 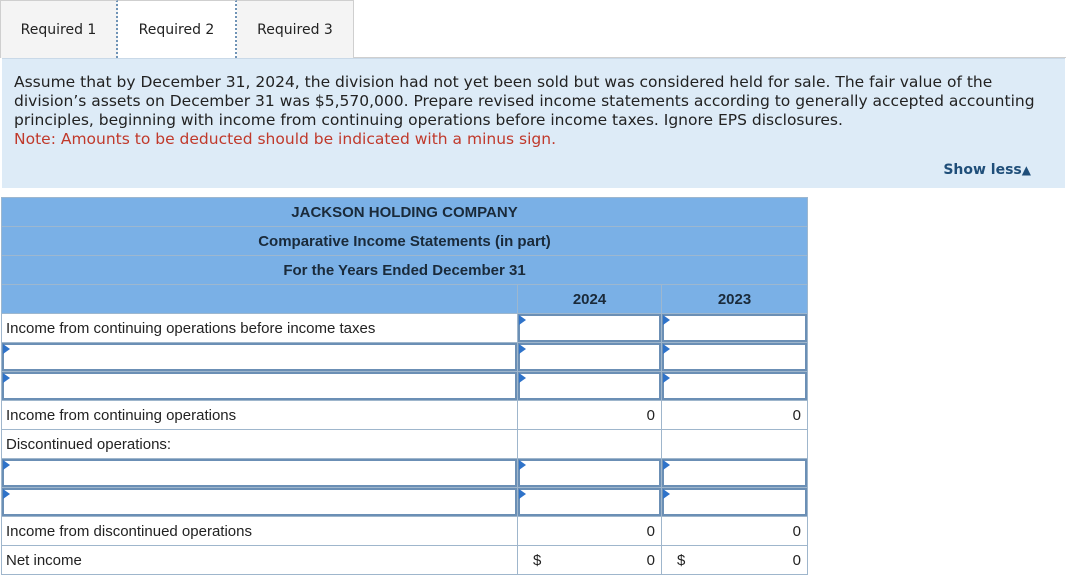 I want to click on statement-title-row: Comparative Income Statements (in part), so click(x=404, y=241).